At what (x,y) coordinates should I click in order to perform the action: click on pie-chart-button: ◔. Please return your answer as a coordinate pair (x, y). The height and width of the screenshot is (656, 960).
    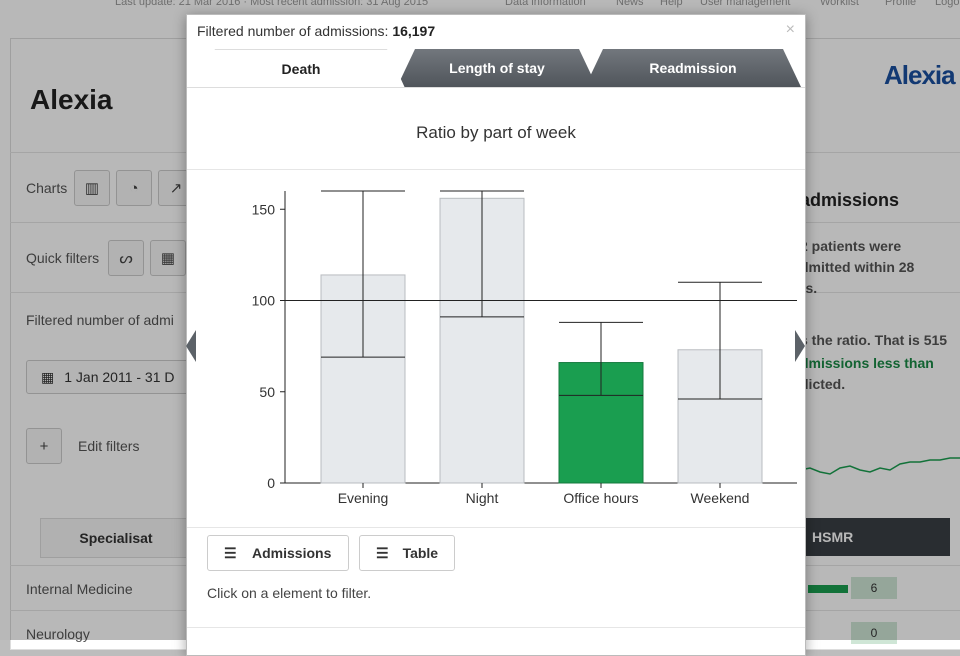
    Looking at the image, I should click on (134, 188).